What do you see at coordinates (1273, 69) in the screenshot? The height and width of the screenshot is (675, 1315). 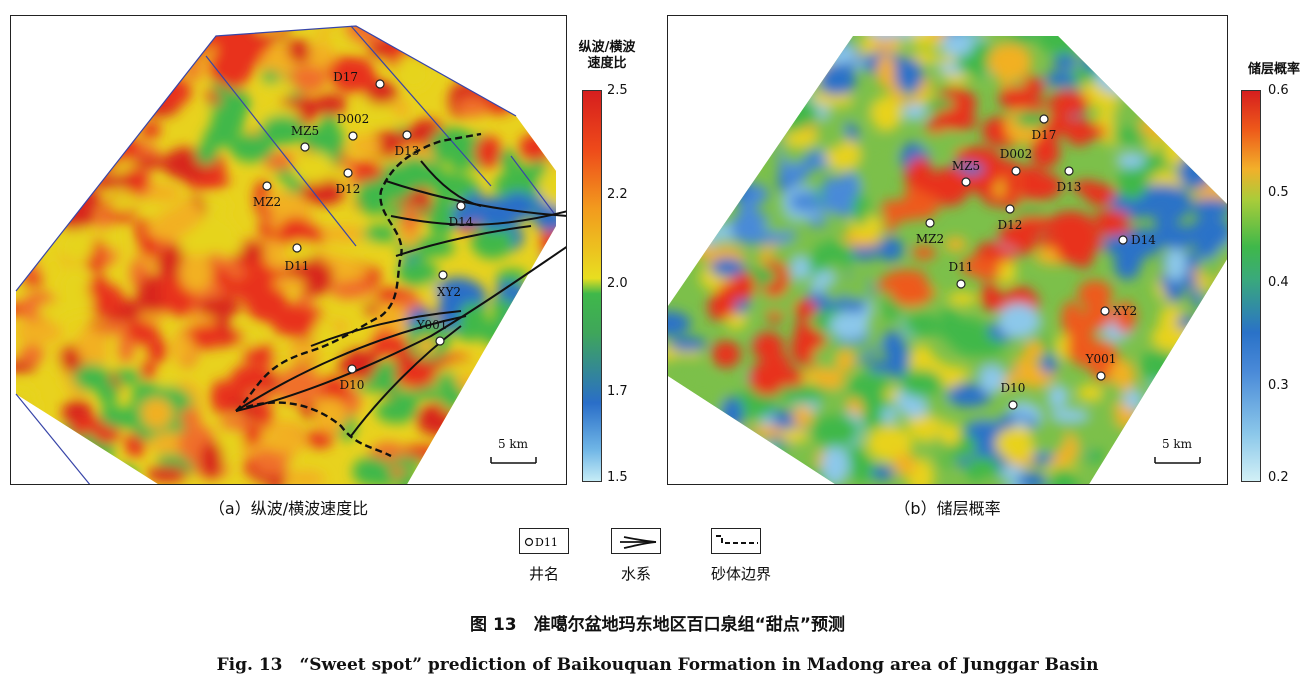 I see `colorbar-title: 储层概率` at bounding box center [1273, 69].